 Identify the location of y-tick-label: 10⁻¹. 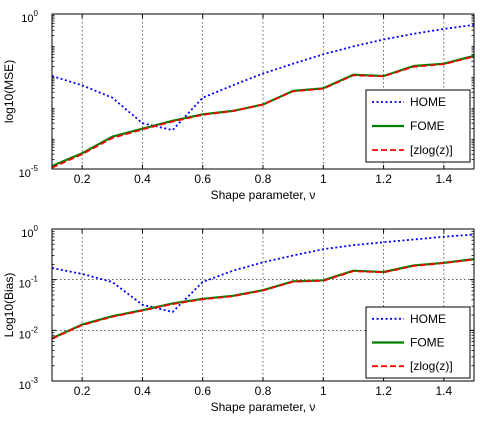
(29, 283).